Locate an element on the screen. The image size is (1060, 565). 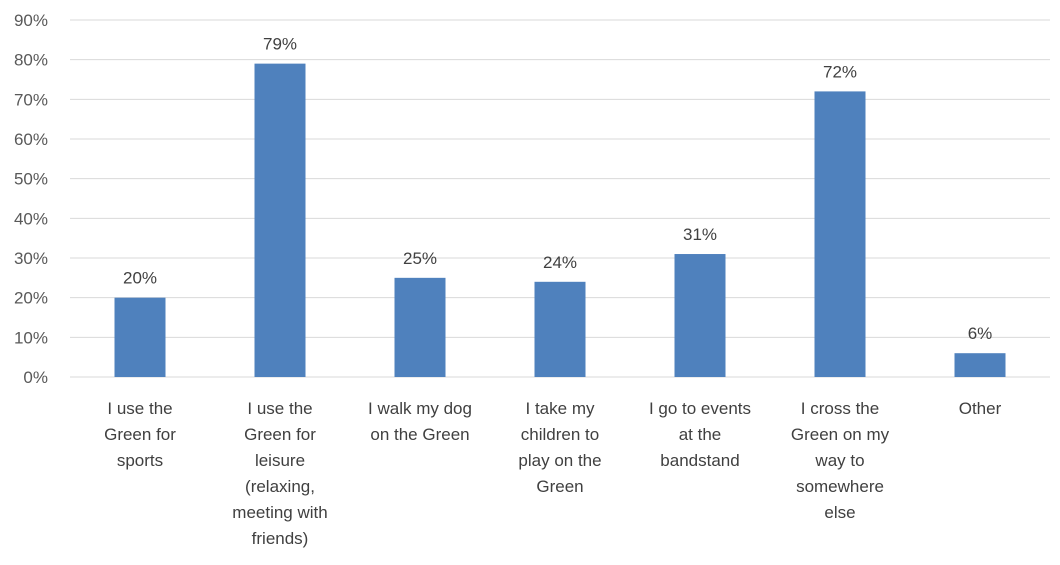
data-label: 72% is located at coordinates (840, 71).